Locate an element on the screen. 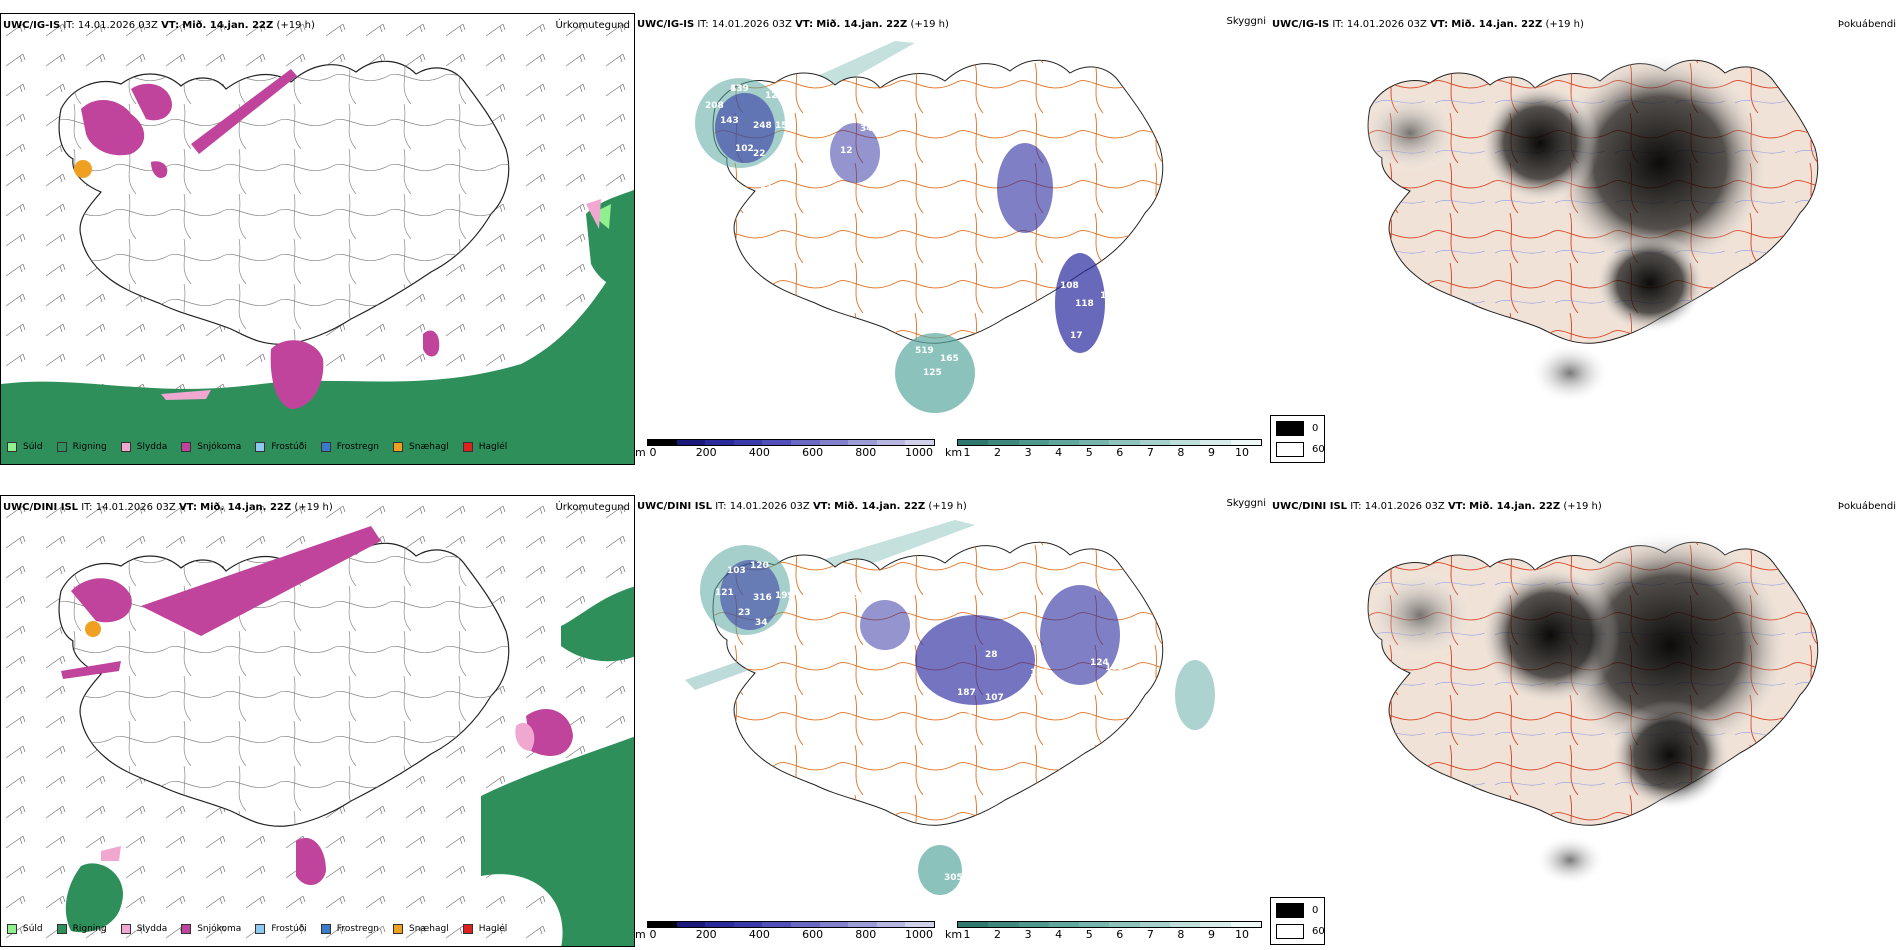  legend-item: Frostregn is located at coordinates (349, 447).